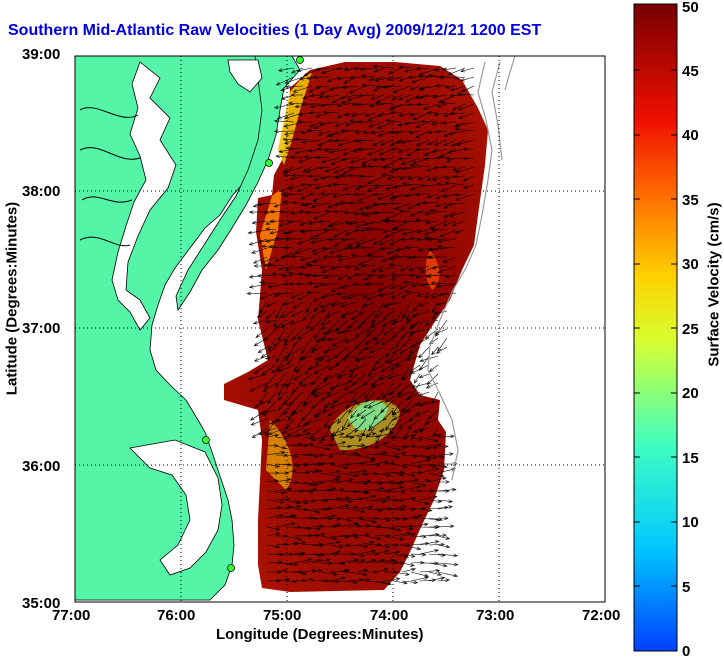  I want to click on river-rappahannock, so click(110, 153).